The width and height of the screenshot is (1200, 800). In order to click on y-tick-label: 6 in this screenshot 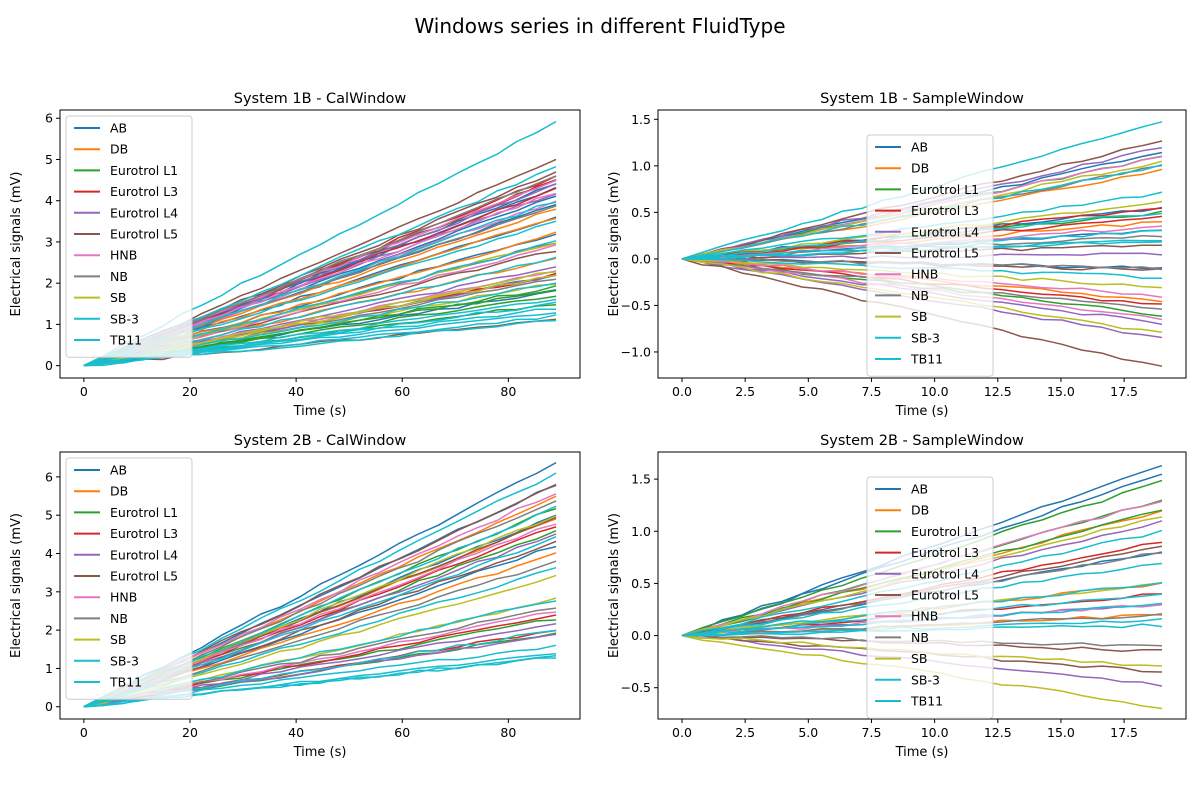, I will do `click(49, 118)`.